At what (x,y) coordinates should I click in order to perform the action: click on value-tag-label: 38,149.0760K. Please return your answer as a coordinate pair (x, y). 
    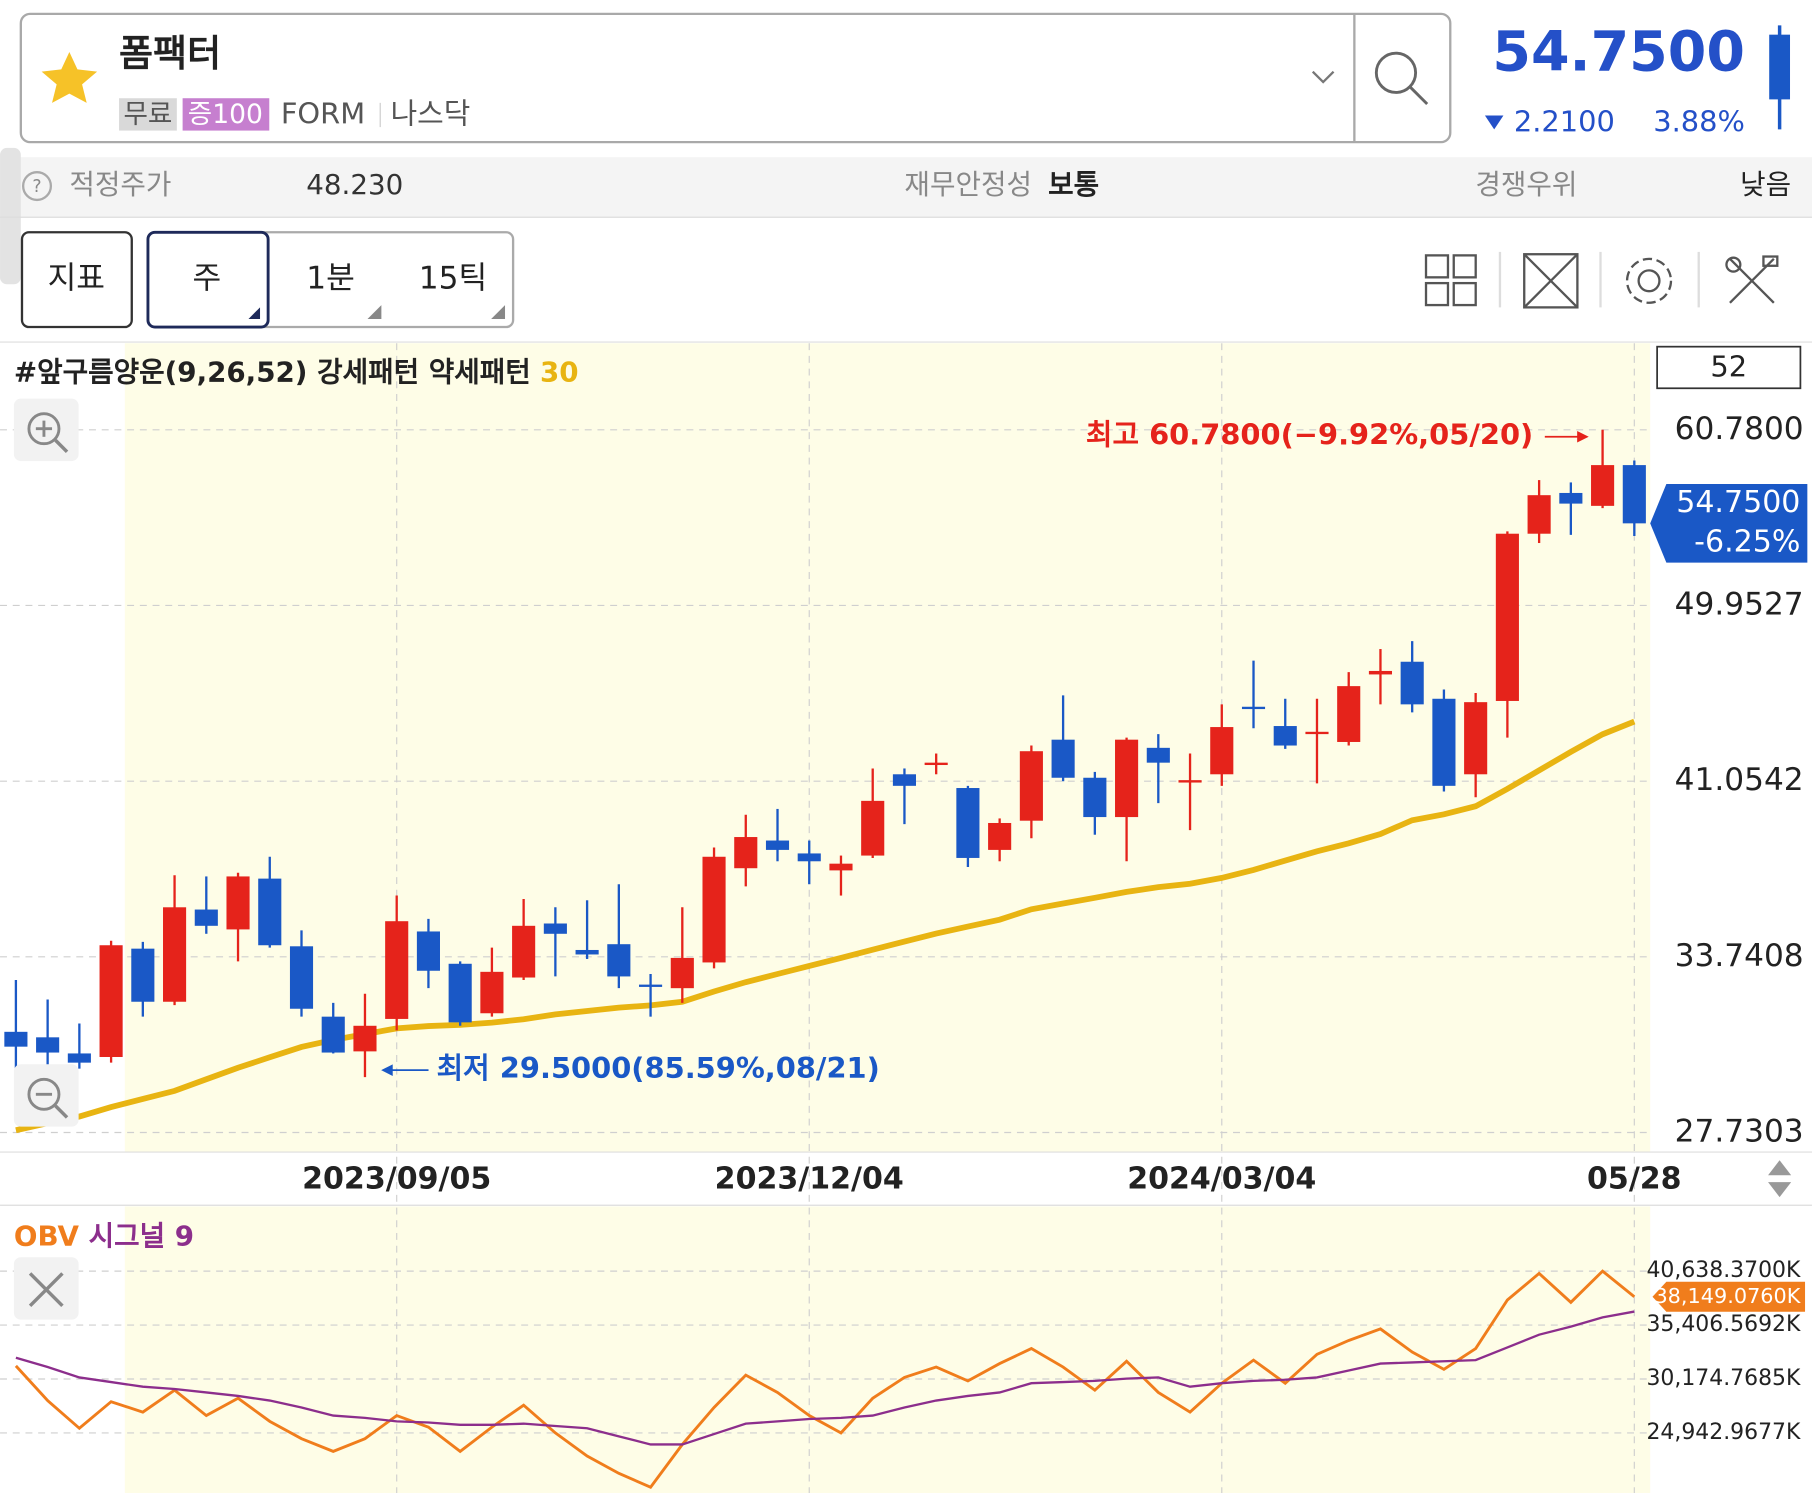
    Looking at the image, I should click on (1727, 1296).